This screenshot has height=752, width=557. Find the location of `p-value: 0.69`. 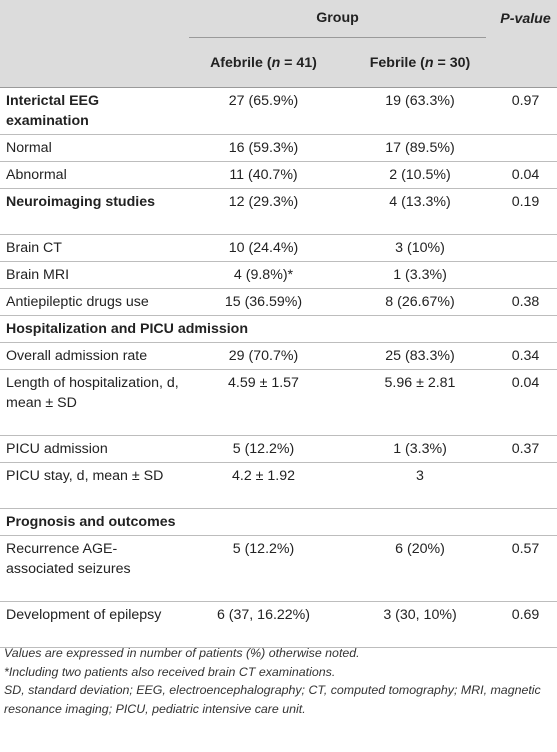

p-value: 0.69 is located at coordinates (525, 615).